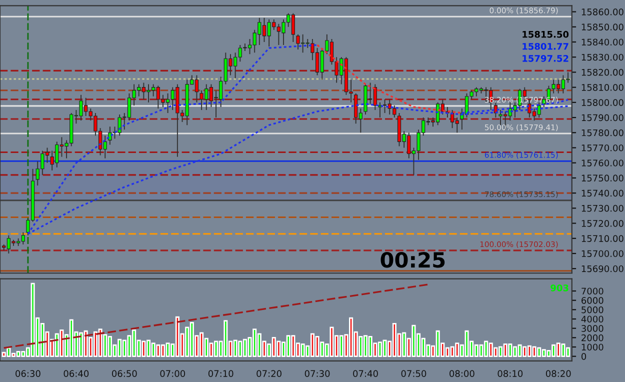 The width and height of the screenshot is (625, 382). I want to click on y-tick-label: 15730.00, so click(603, 208).